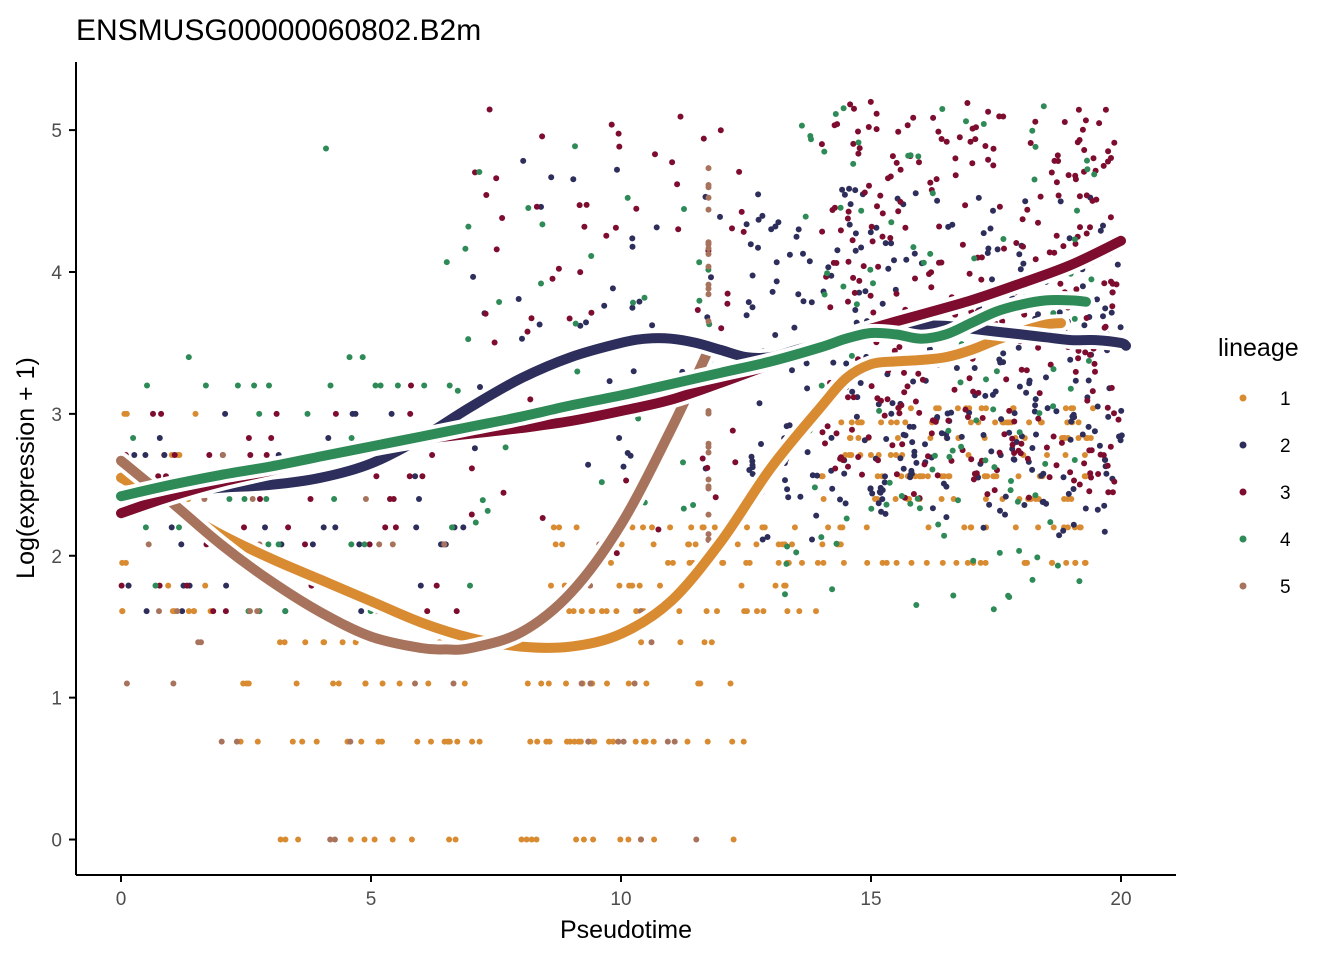  What do you see at coordinates (278, 30) in the screenshot?
I see `chart-title: ENSMUSG00000060802.B2m` at bounding box center [278, 30].